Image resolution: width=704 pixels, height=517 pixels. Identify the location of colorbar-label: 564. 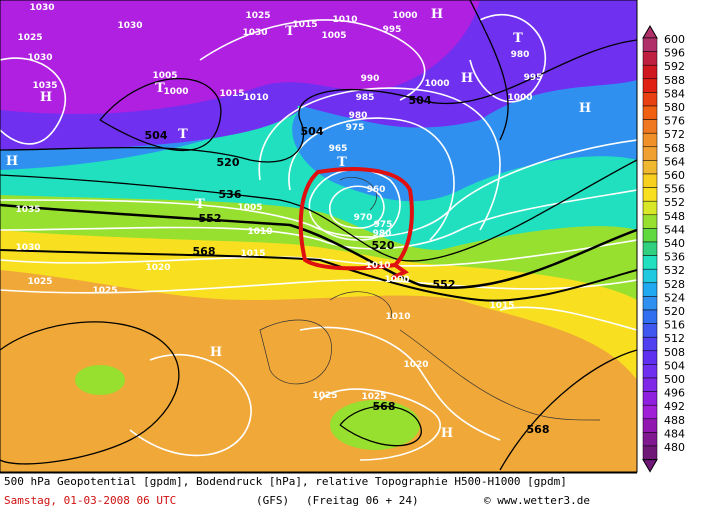
(674, 161).